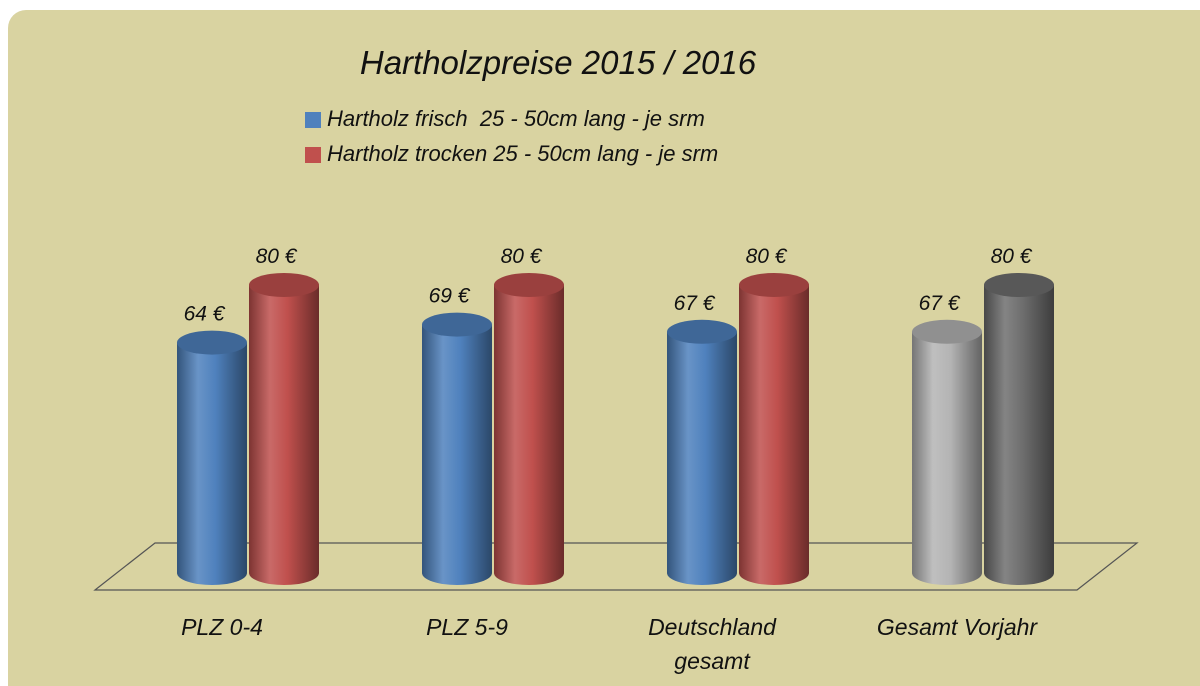  Describe the element at coordinates (205, 314) in the screenshot. I see `data-label: 64 €` at that location.